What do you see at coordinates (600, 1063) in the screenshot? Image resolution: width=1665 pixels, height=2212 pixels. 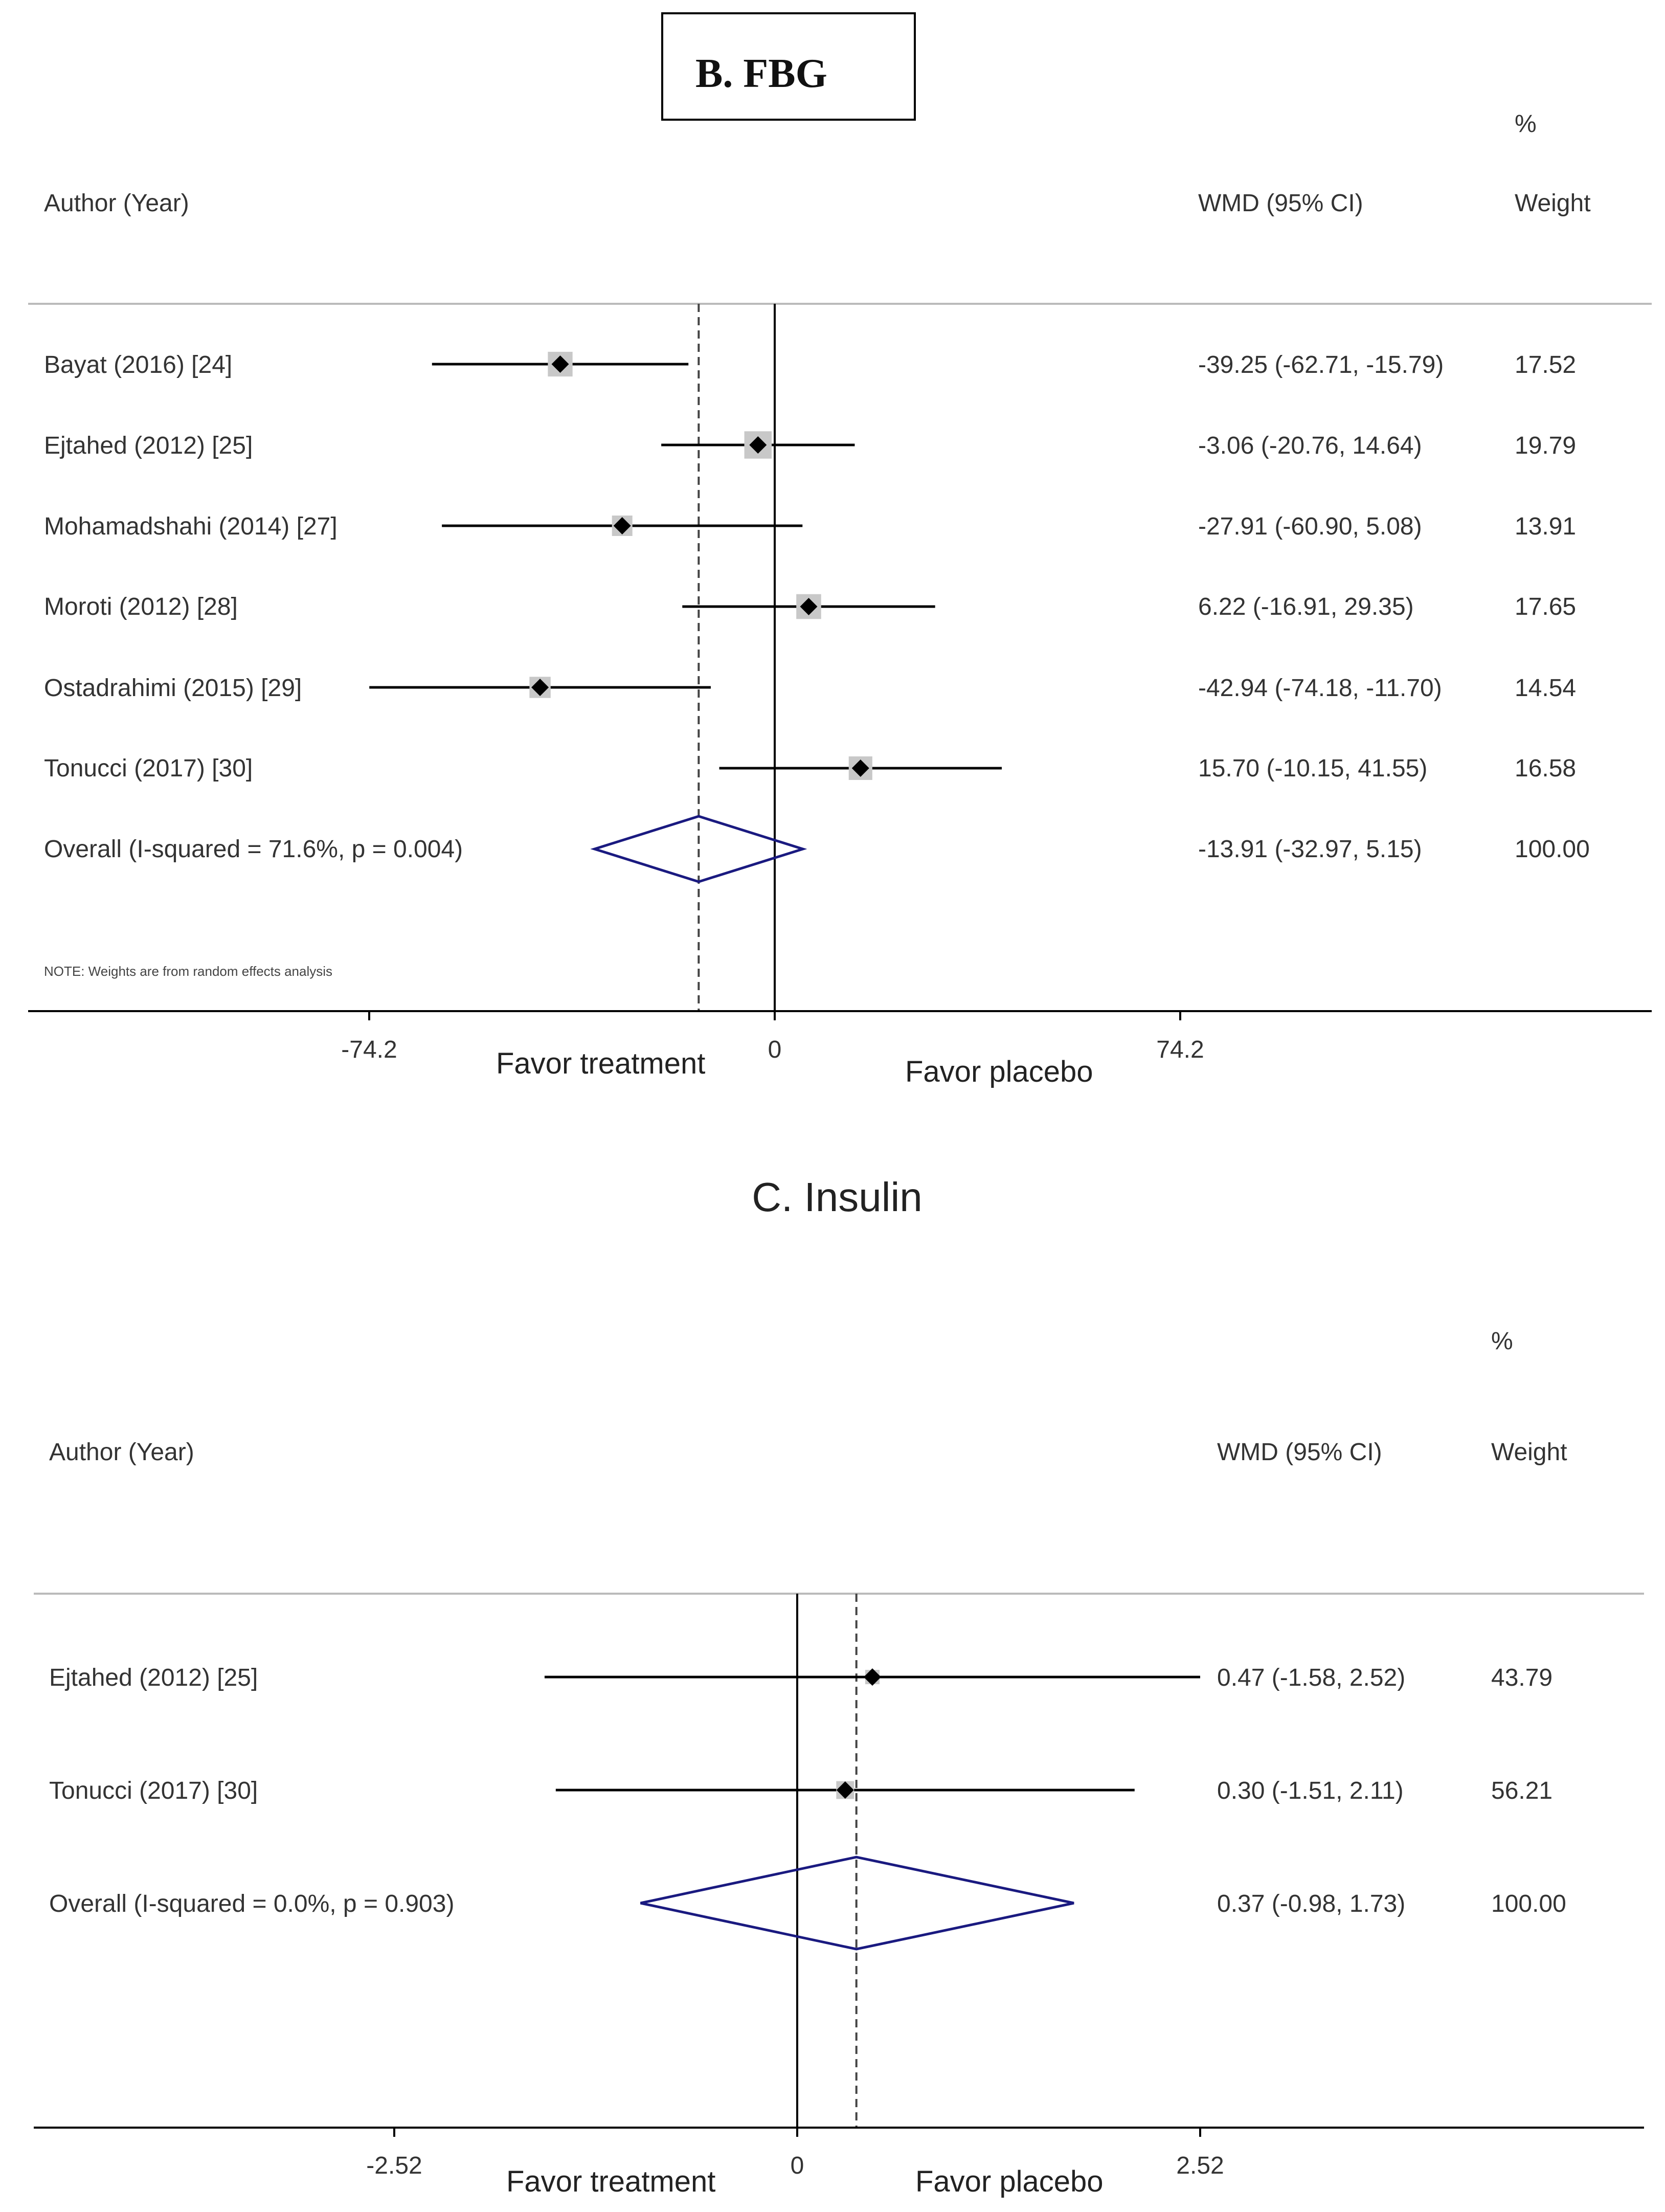 I see `fbg-favor-left: Favor treatment` at bounding box center [600, 1063].